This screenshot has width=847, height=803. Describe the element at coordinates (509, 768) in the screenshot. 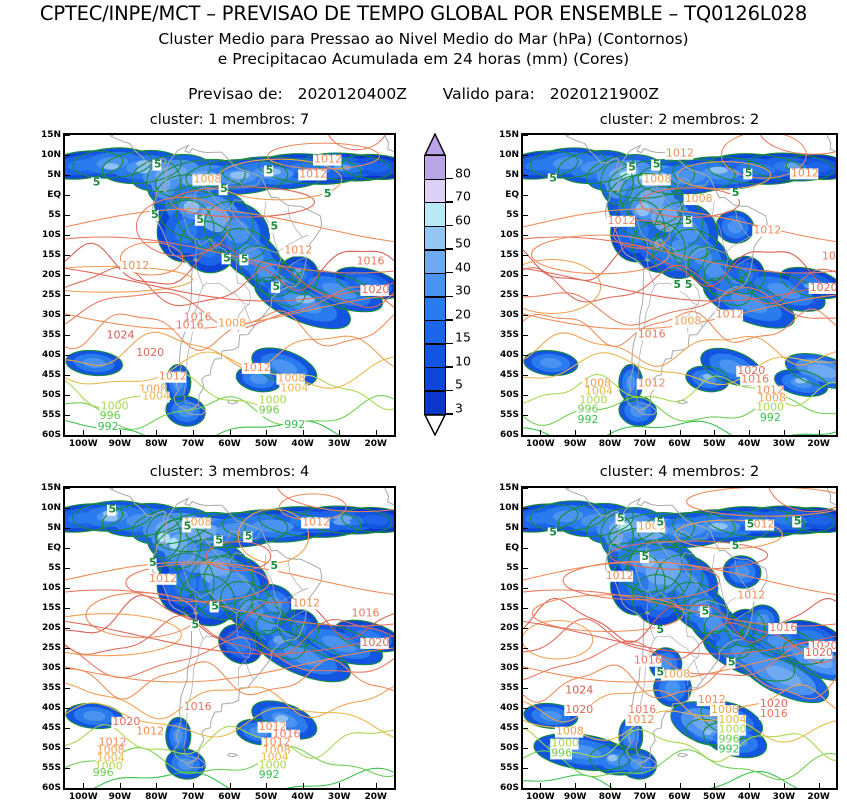

I see `y-axis-label-55S: 55S` at that location.